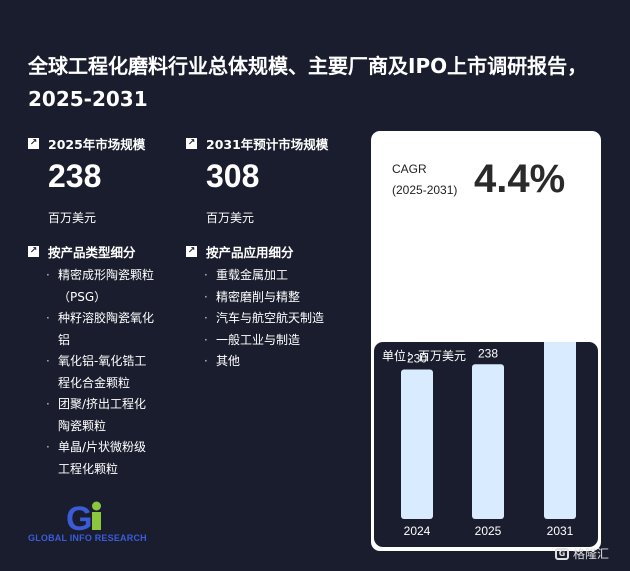  Describe the element at coordinates (279, 362) in the screenshot. I see `list-item: 其他` at that location.